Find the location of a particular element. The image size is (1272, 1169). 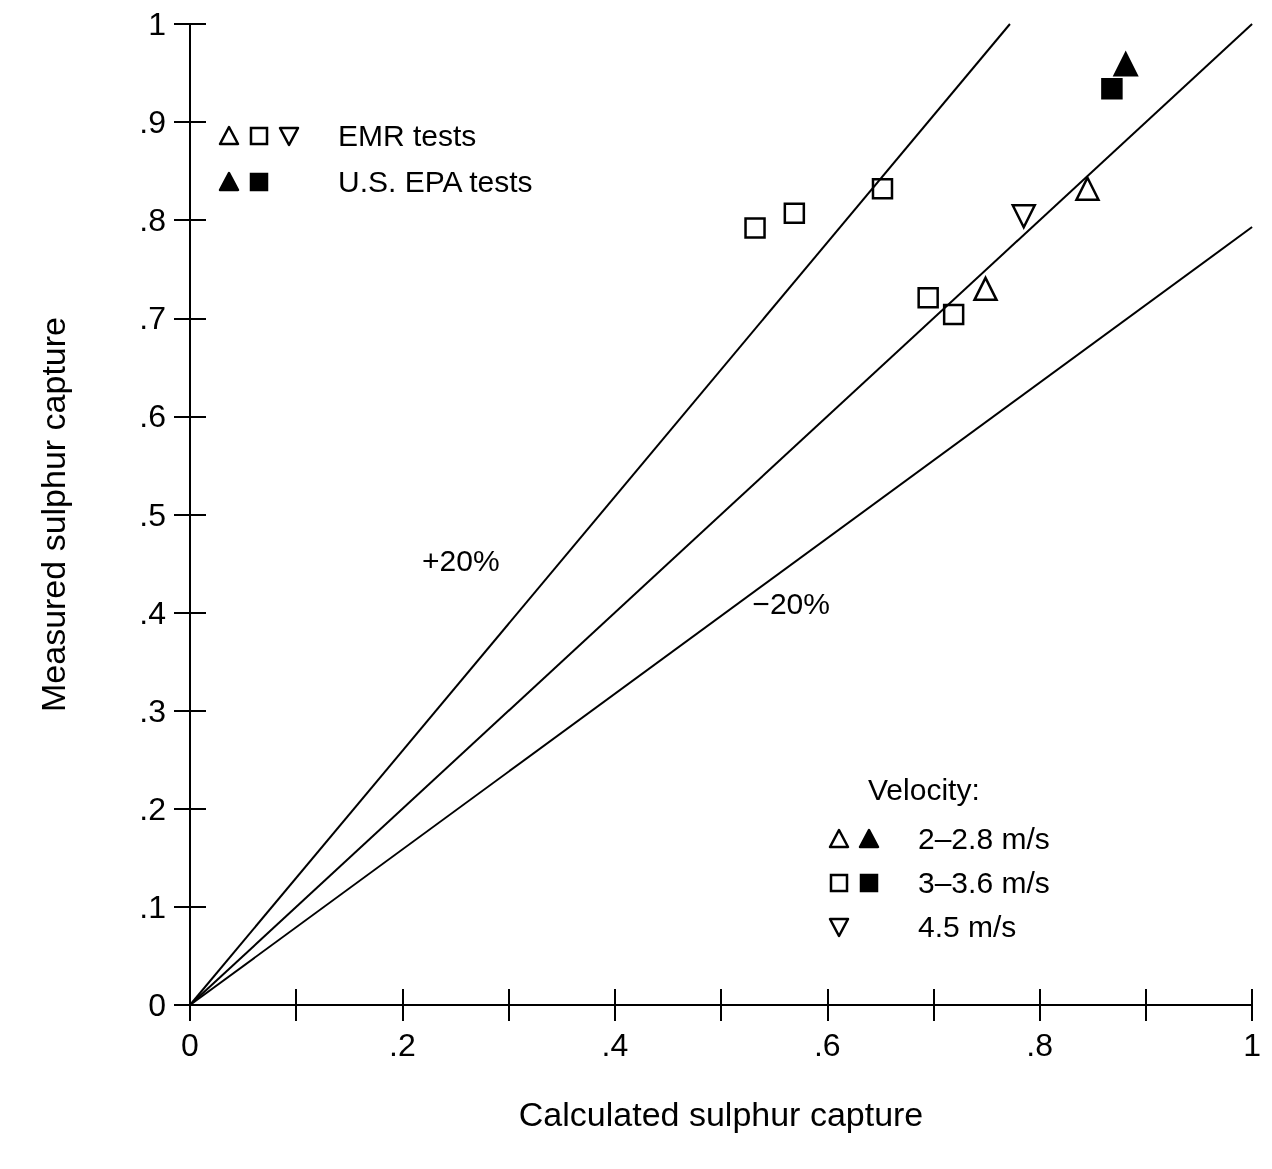

y-tick-label: .3 is located at coordinates (152, 710).